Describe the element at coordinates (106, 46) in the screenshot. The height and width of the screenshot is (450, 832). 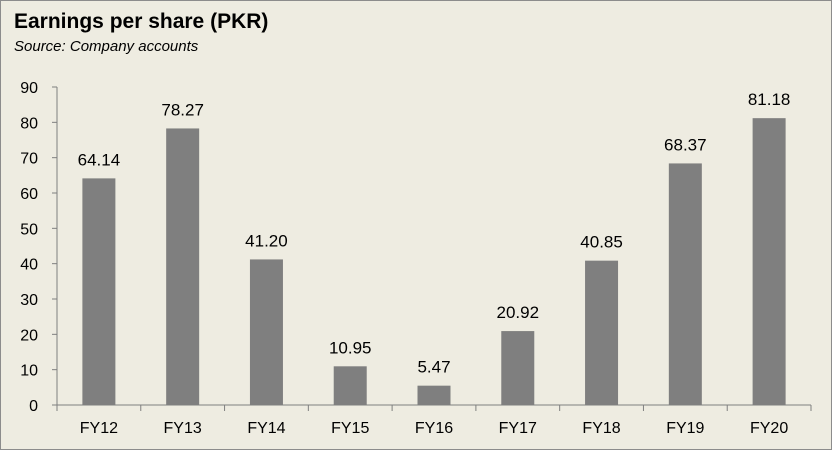
I see `chart-subtitle: Source: Company accounts` at that location.